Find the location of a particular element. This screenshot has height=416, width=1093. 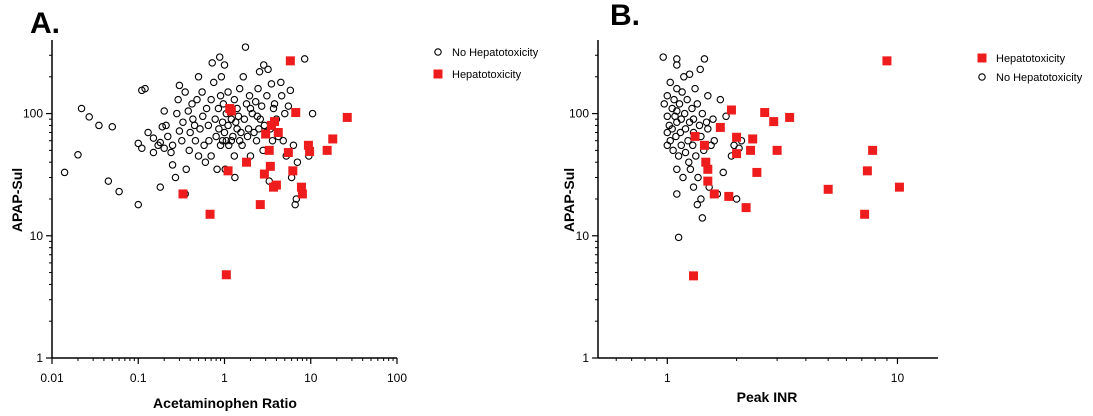

panel-letter: A. is located at coordinates (45, 23).